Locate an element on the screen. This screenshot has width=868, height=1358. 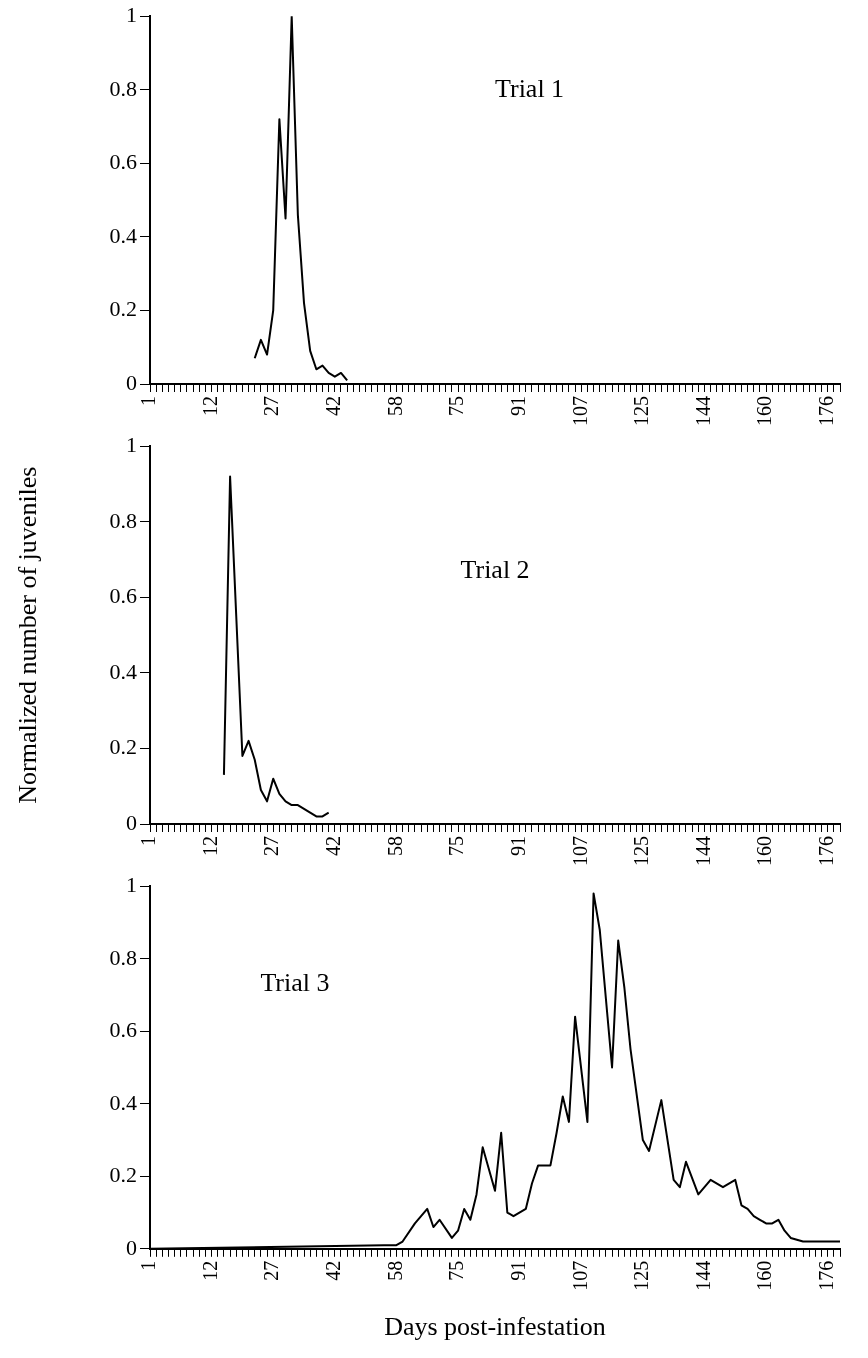
text: Trial 1 is located at coordinates (530, 88).